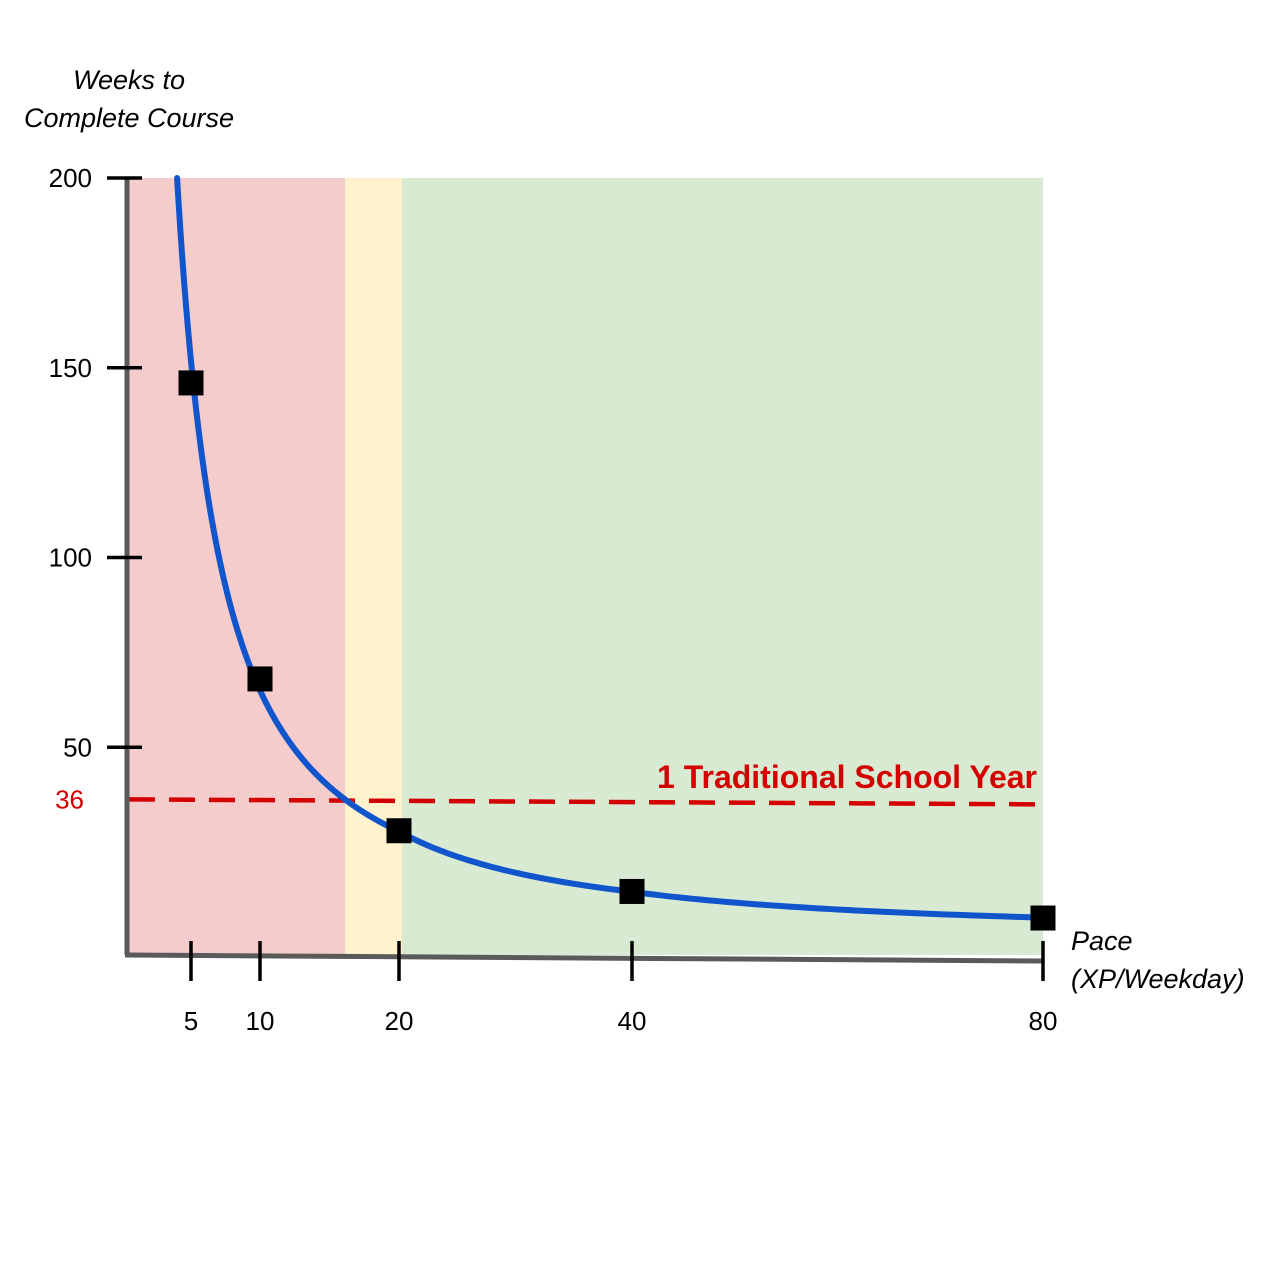 The height and width of the screenshot is (1280, 1280). Describe the element at coordinates (70, 558) in the screenshot. I see `y-tick-label-100: 100` at that location.